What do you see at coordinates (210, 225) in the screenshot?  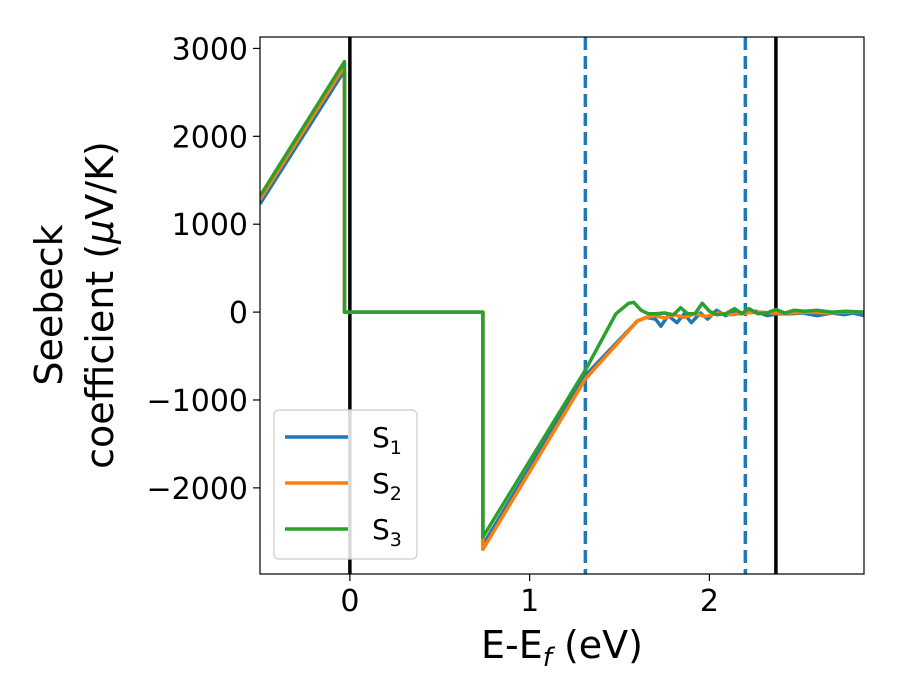 I see `y-tick-label: 1000` at bounding box center [210, 225].